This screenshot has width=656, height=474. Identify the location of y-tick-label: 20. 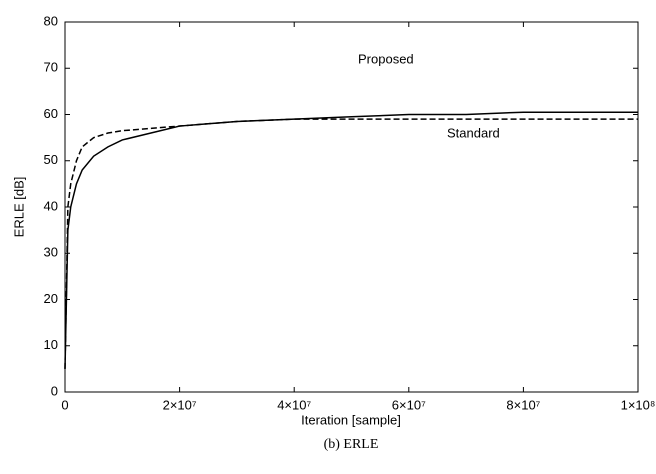
(51, 298).